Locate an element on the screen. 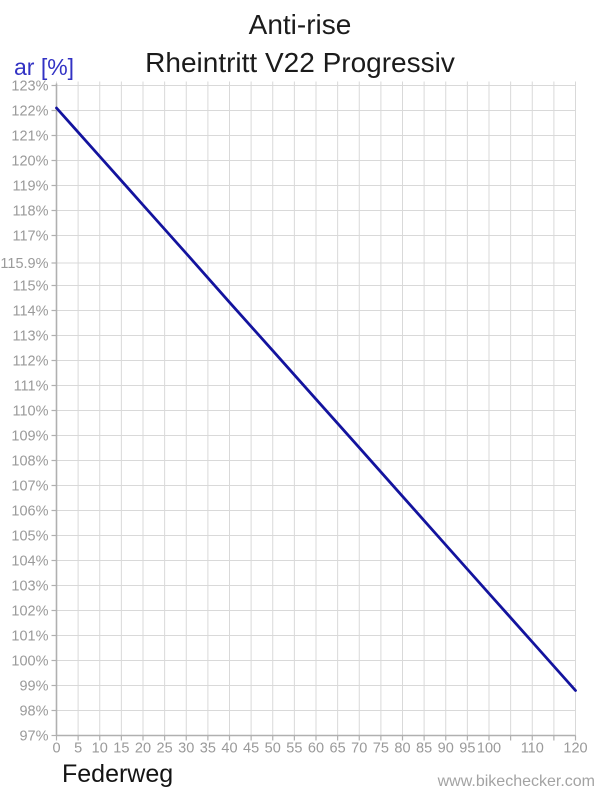 This screenshot has width=600, height=800. y-tick-label: 108% is located at coordinates (29, 461).